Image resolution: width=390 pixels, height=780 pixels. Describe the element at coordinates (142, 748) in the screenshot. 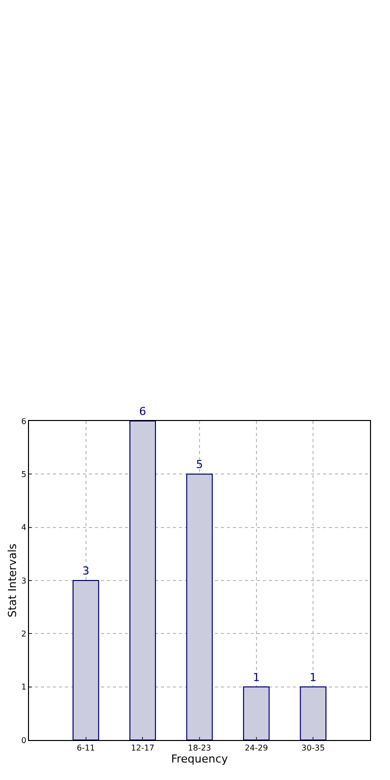

I see `x-tick-label: 12-17` at that location.